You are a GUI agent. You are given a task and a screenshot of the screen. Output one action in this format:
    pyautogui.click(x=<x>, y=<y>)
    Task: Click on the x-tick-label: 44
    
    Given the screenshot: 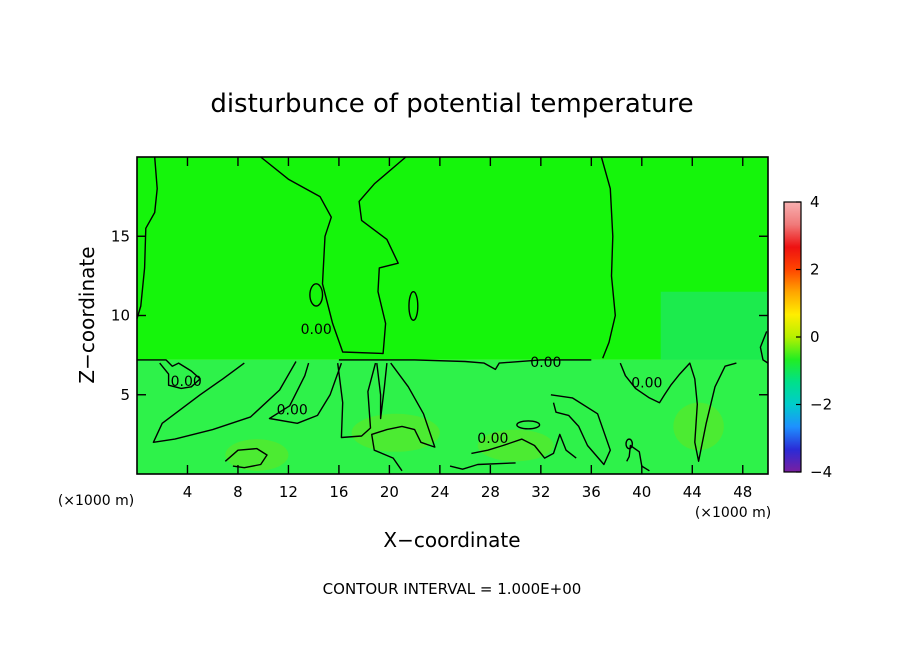 What is the action you would take?
    pyautogui.click(x=692, y=492)
    